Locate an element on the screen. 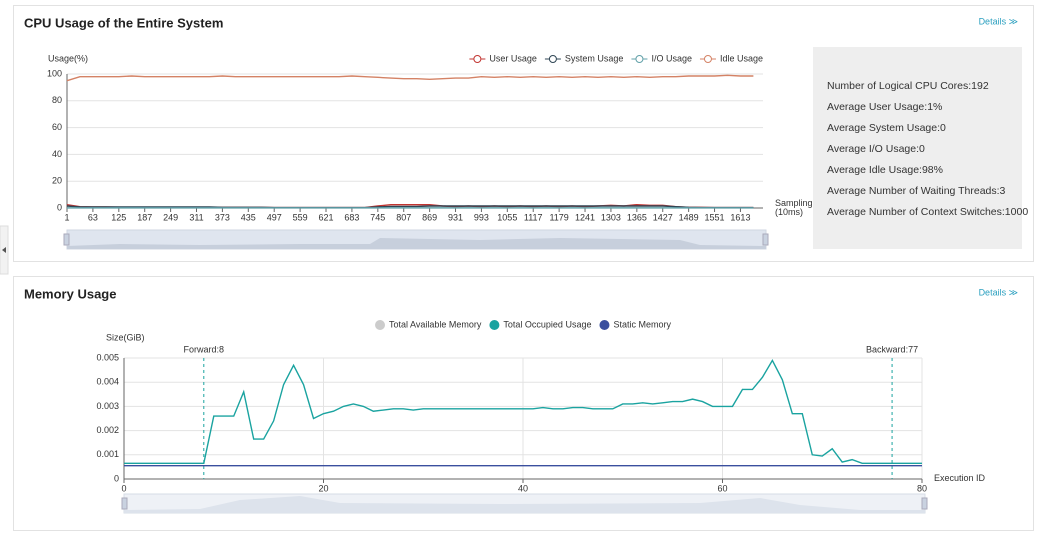  legend-item: Total Available Memory is located at coordinates (428, 324).